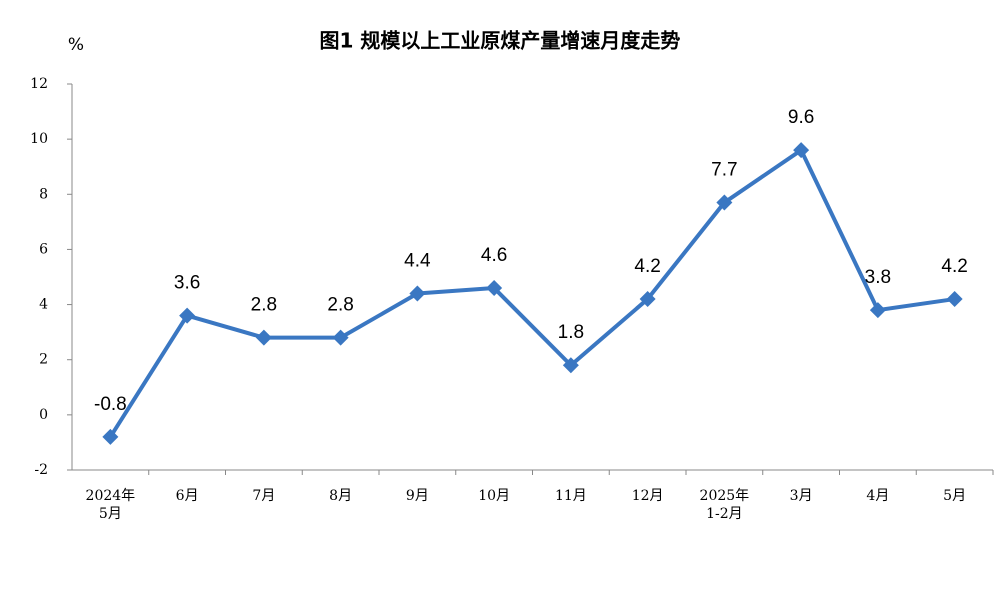  What do you see at coordinates (801, 117) in the screenshot?
I see `data-label: 9.6` at bounding box center [801, 117].